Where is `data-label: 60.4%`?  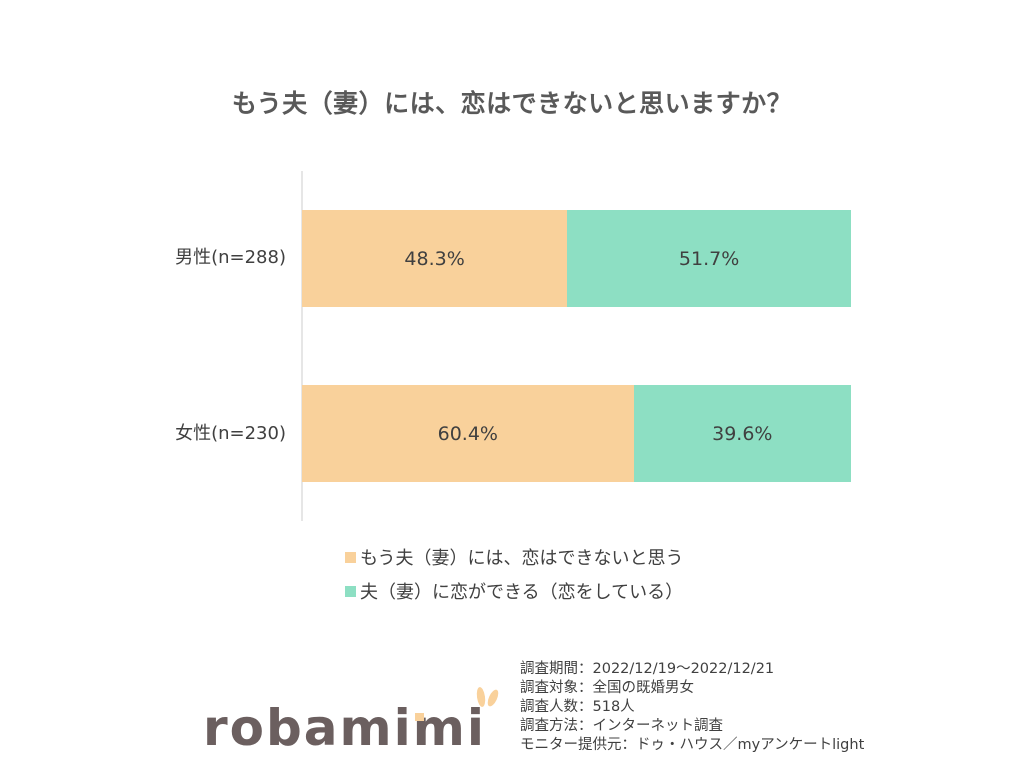 data-label: 60.4% is located at coordinates (467, 433).